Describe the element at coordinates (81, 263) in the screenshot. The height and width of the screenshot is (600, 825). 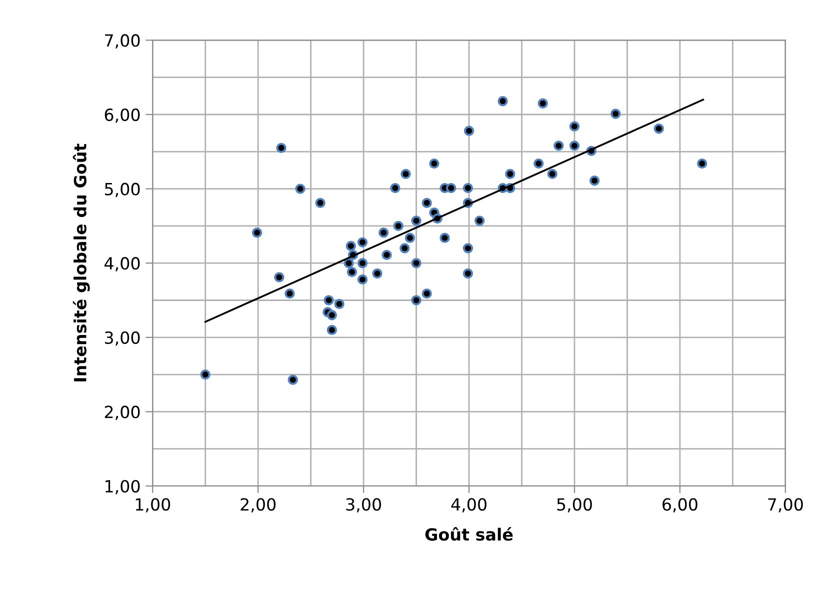
I see `y-axis-title: Intensité globale du Goût` at that location.